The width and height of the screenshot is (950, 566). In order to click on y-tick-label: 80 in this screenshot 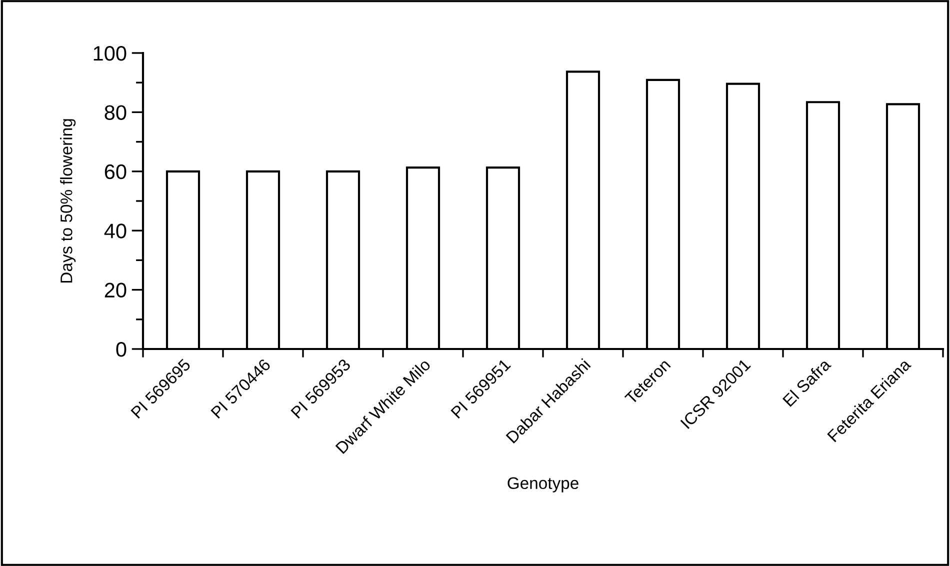, I will do `click(115, 112)`.